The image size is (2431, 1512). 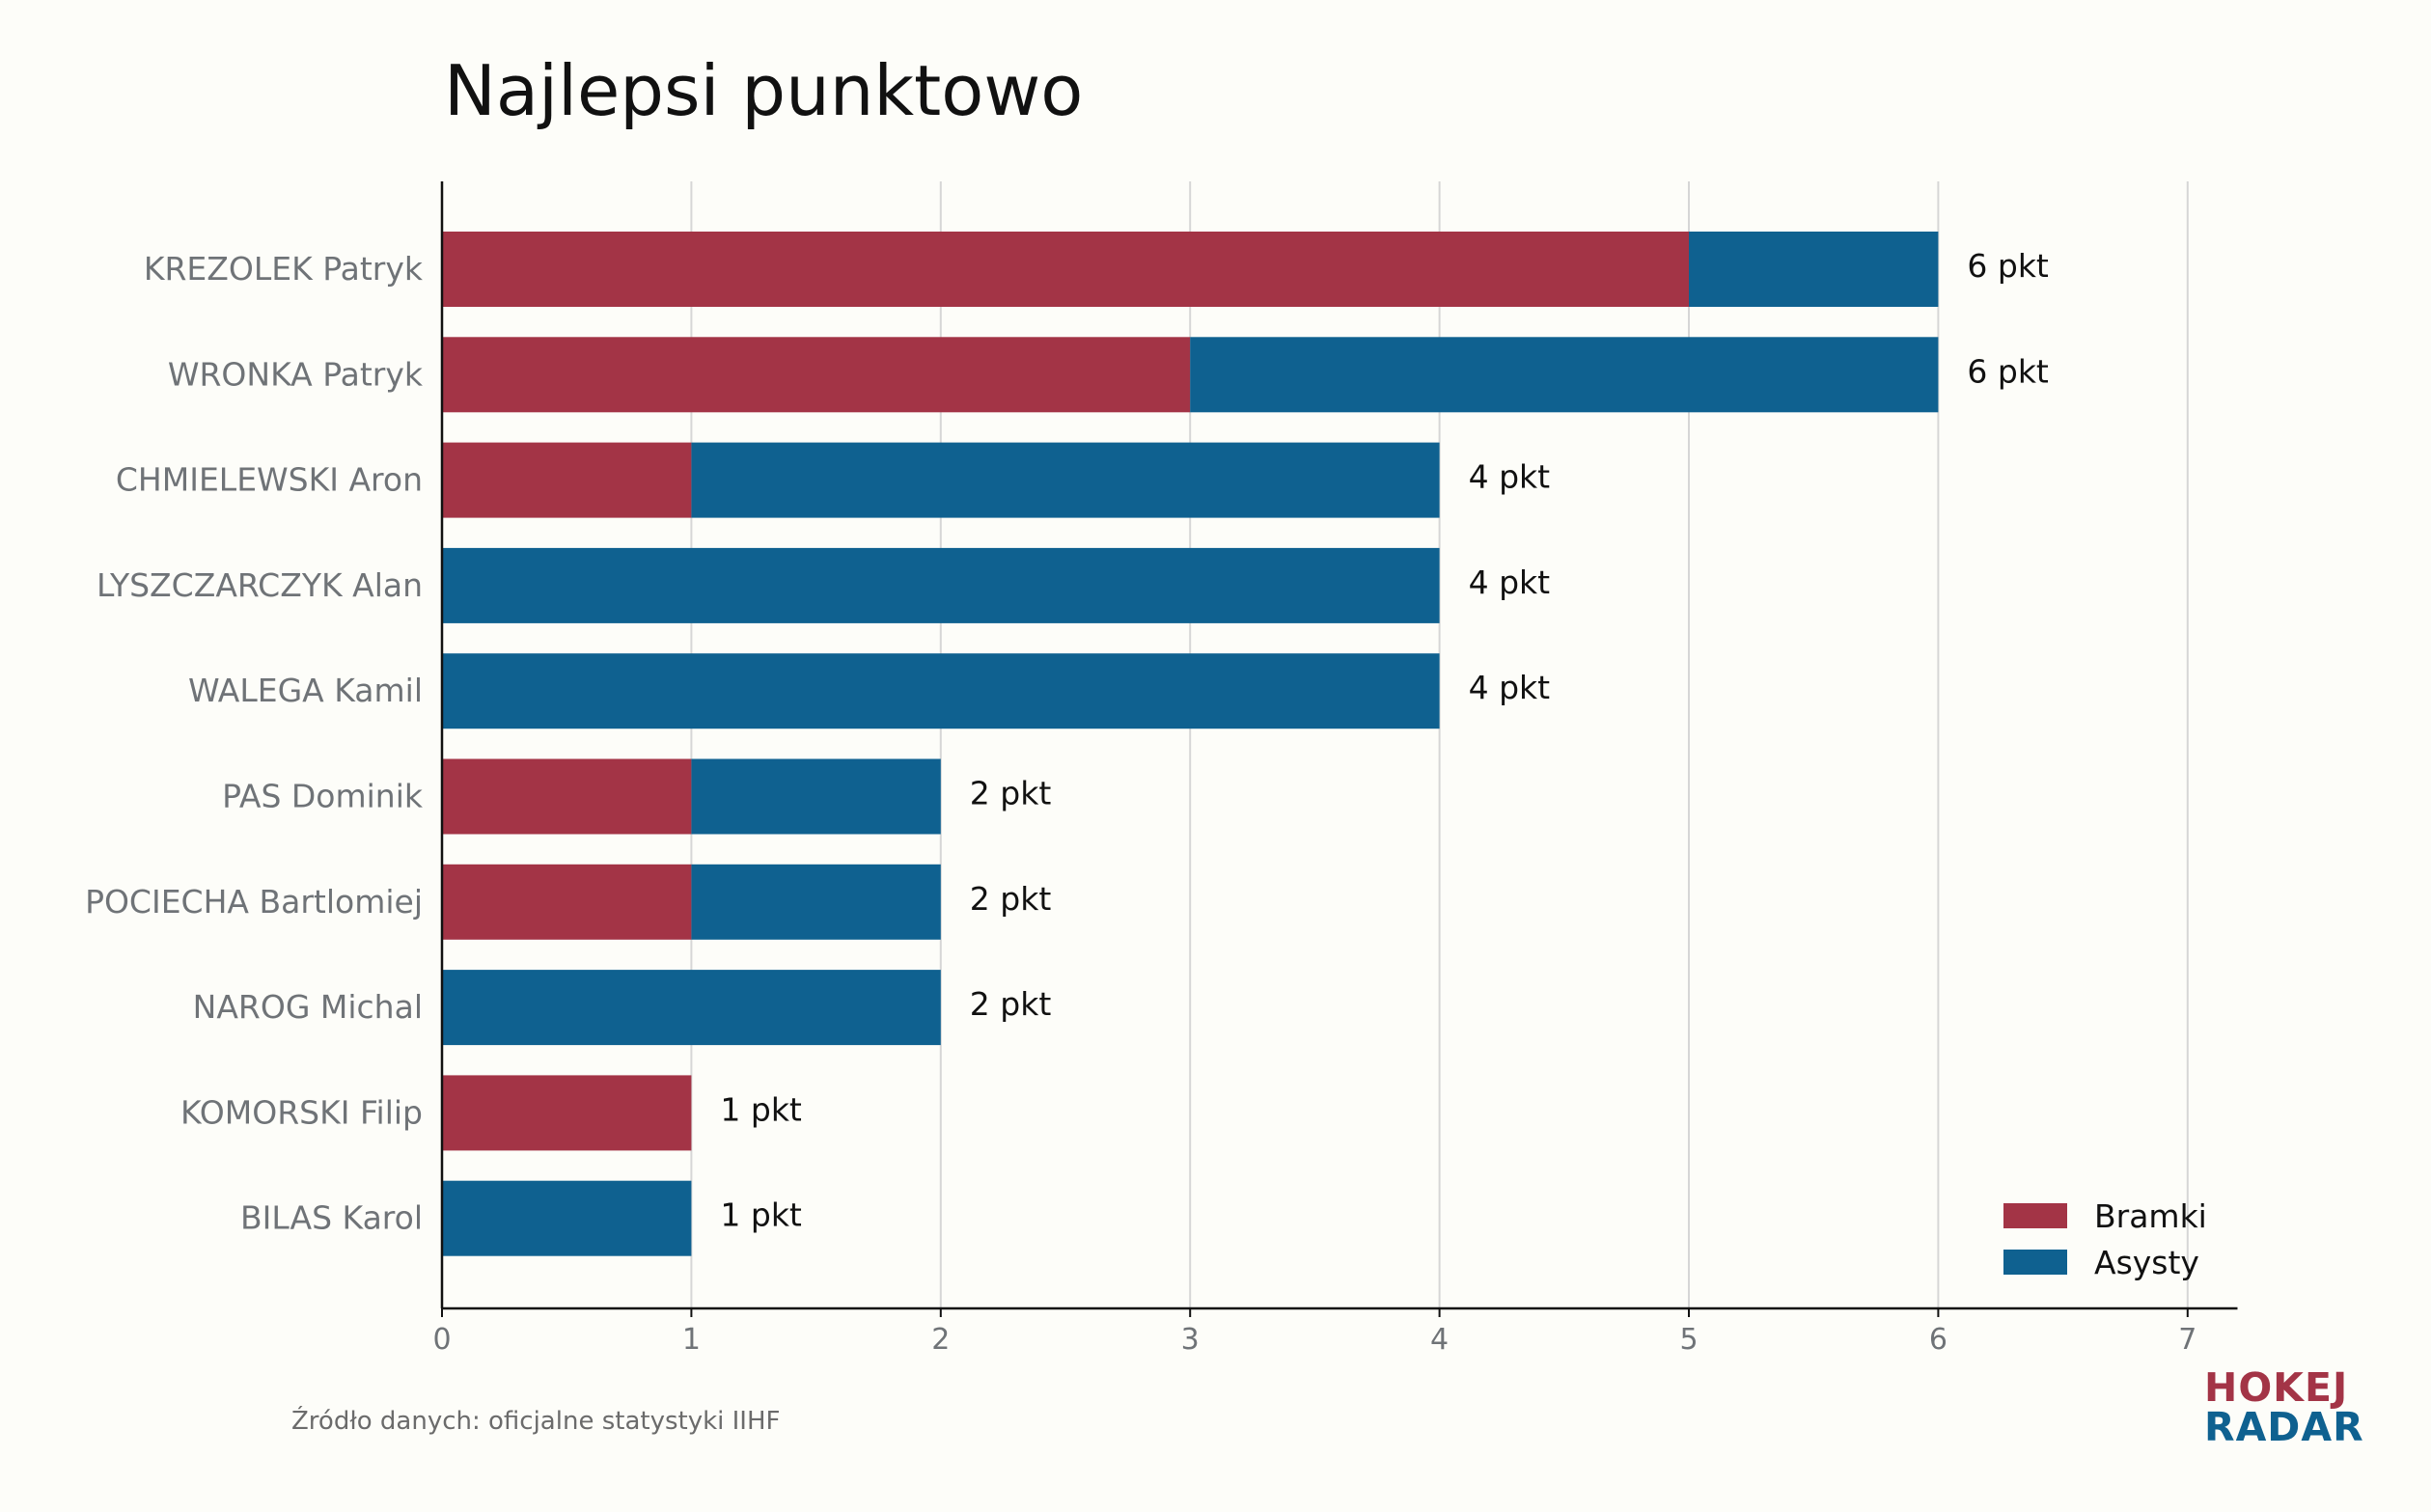 I want to click on data-label-2: 4 pkt, so click(x=1510, y=477).